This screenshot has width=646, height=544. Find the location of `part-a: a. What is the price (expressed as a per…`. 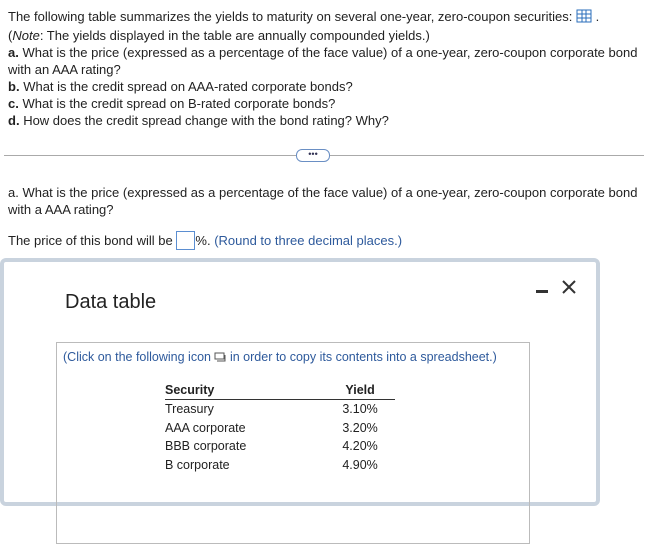

part-a: a. What is the price (expressed as a per… is located at coordinates (324, 217).